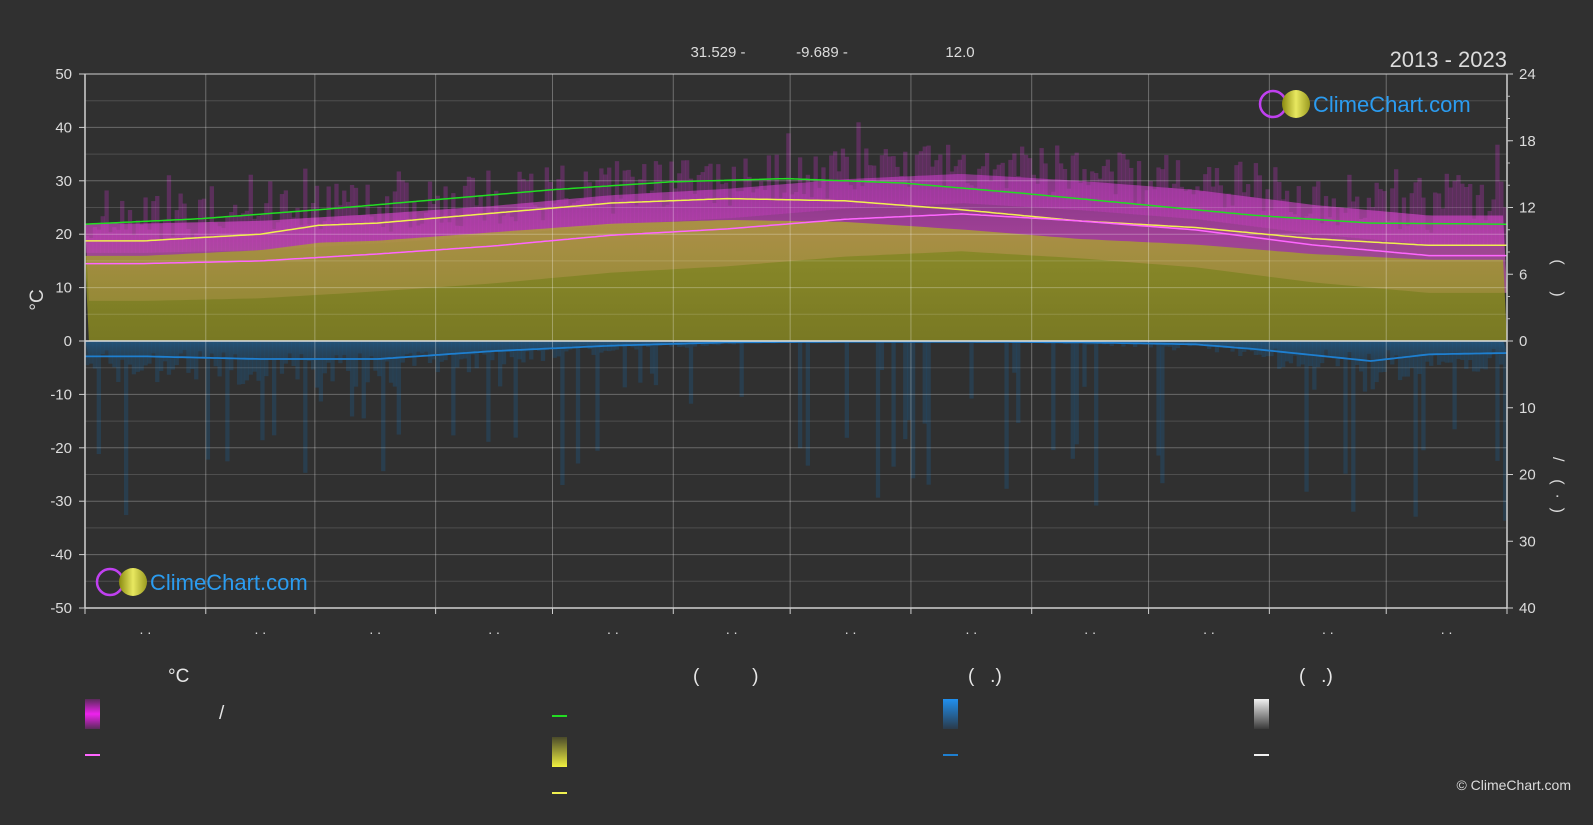  What do you see at coordinates (822, 52) in the screenshot?
I see `header-info-2: -9.689 -` at bounding box center [822, 52].